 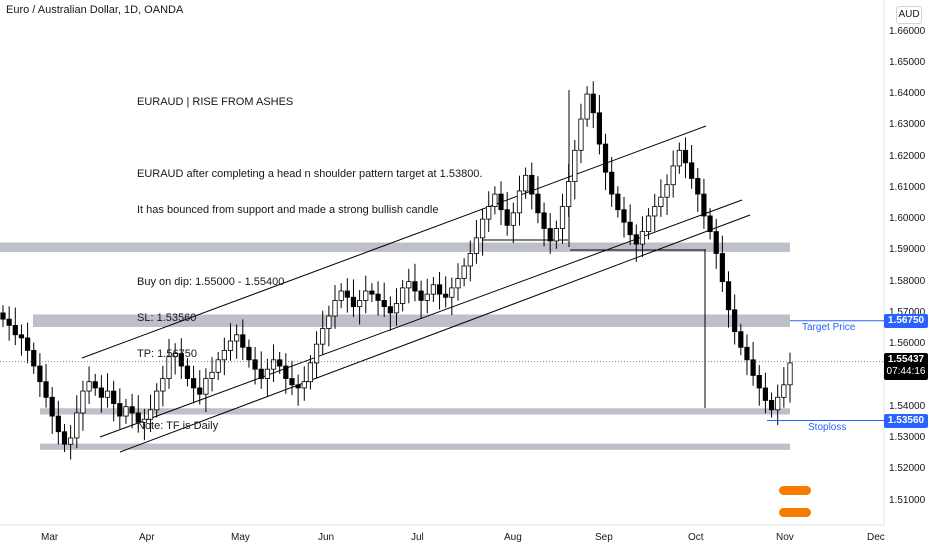 I want to click on time-tick-label: Dec, so click(x=876, y=537).